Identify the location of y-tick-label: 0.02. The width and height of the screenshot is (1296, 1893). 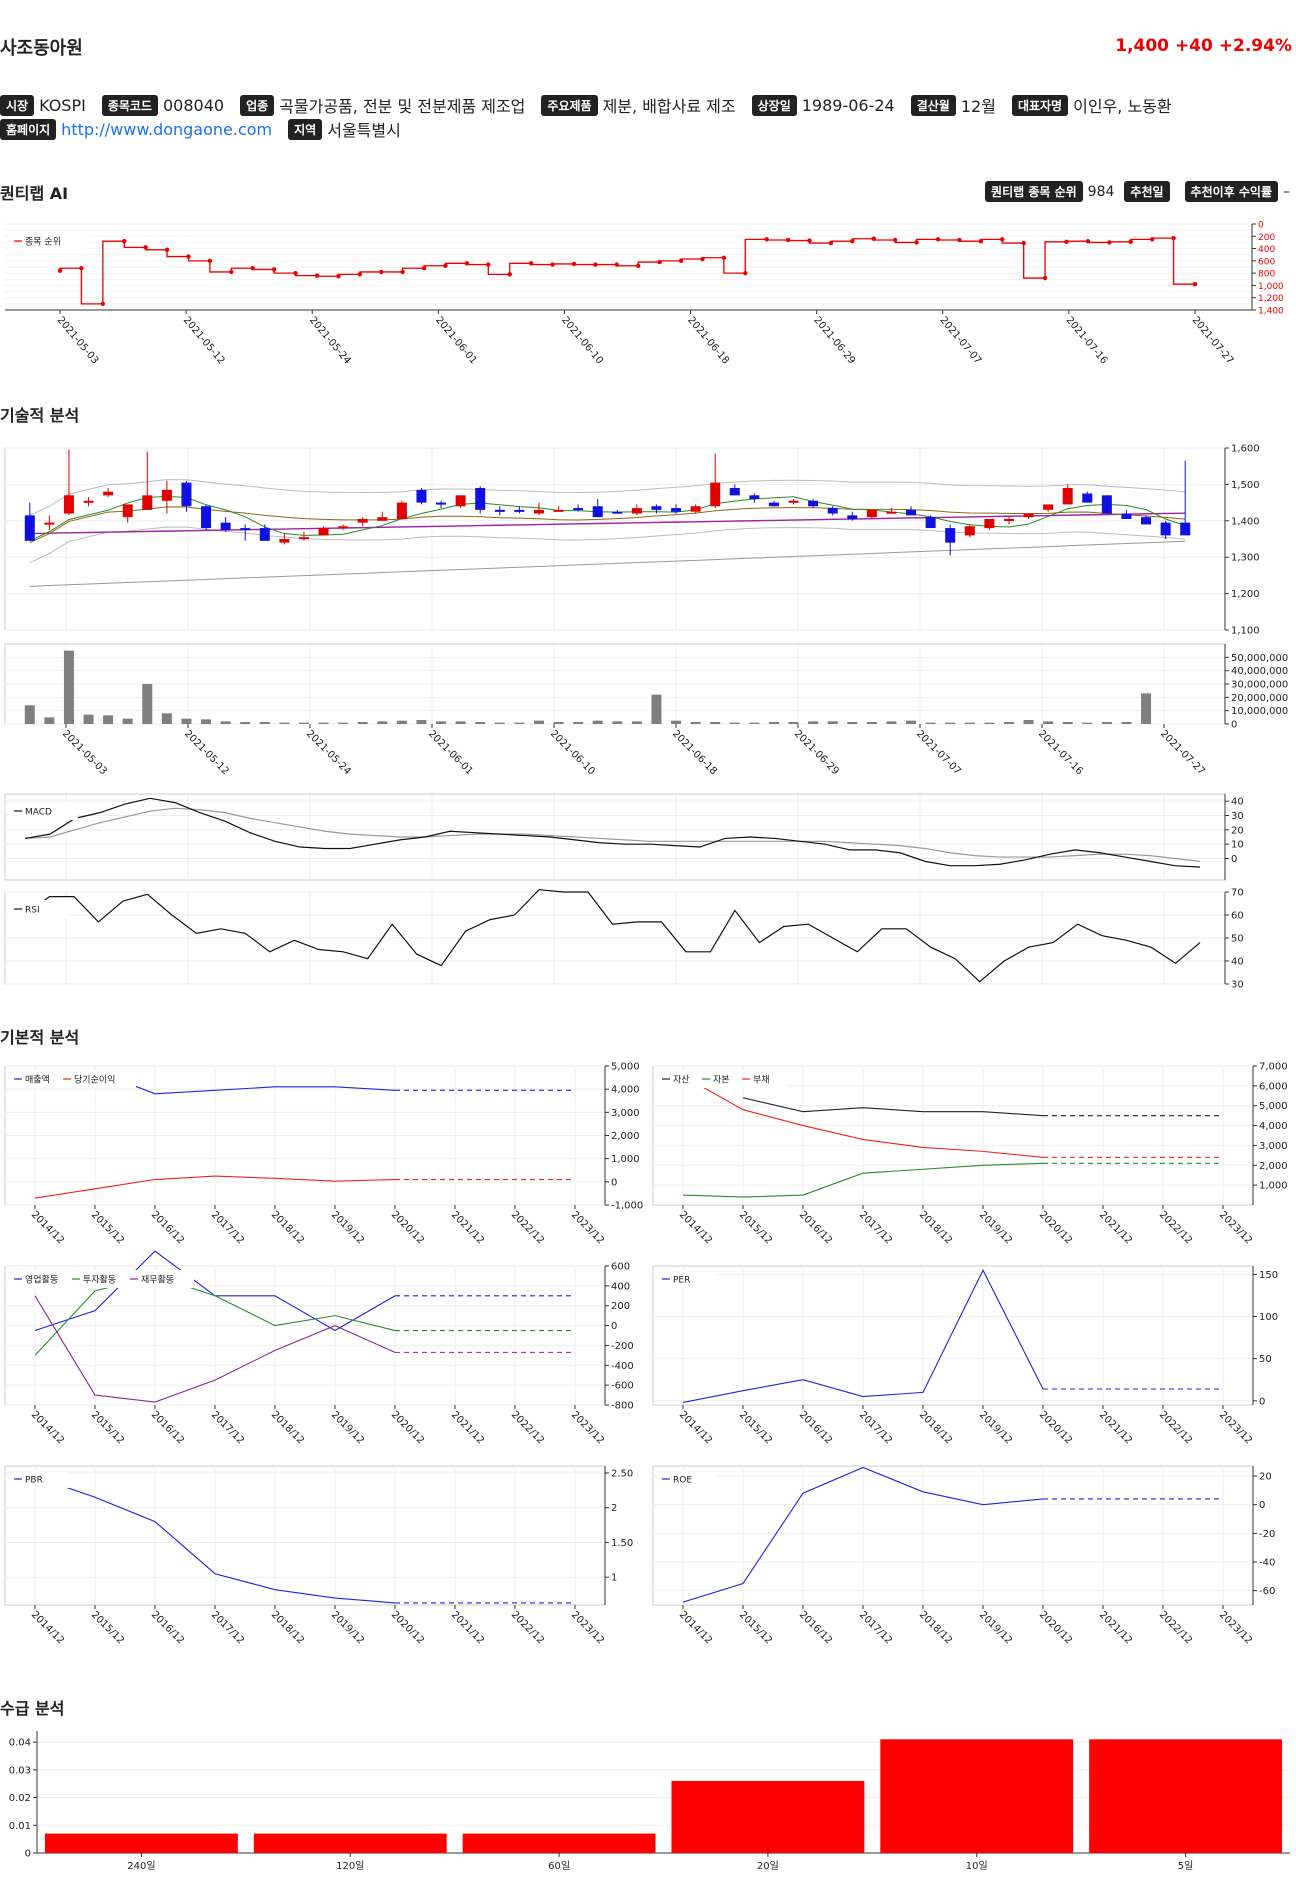
(20, 1798).